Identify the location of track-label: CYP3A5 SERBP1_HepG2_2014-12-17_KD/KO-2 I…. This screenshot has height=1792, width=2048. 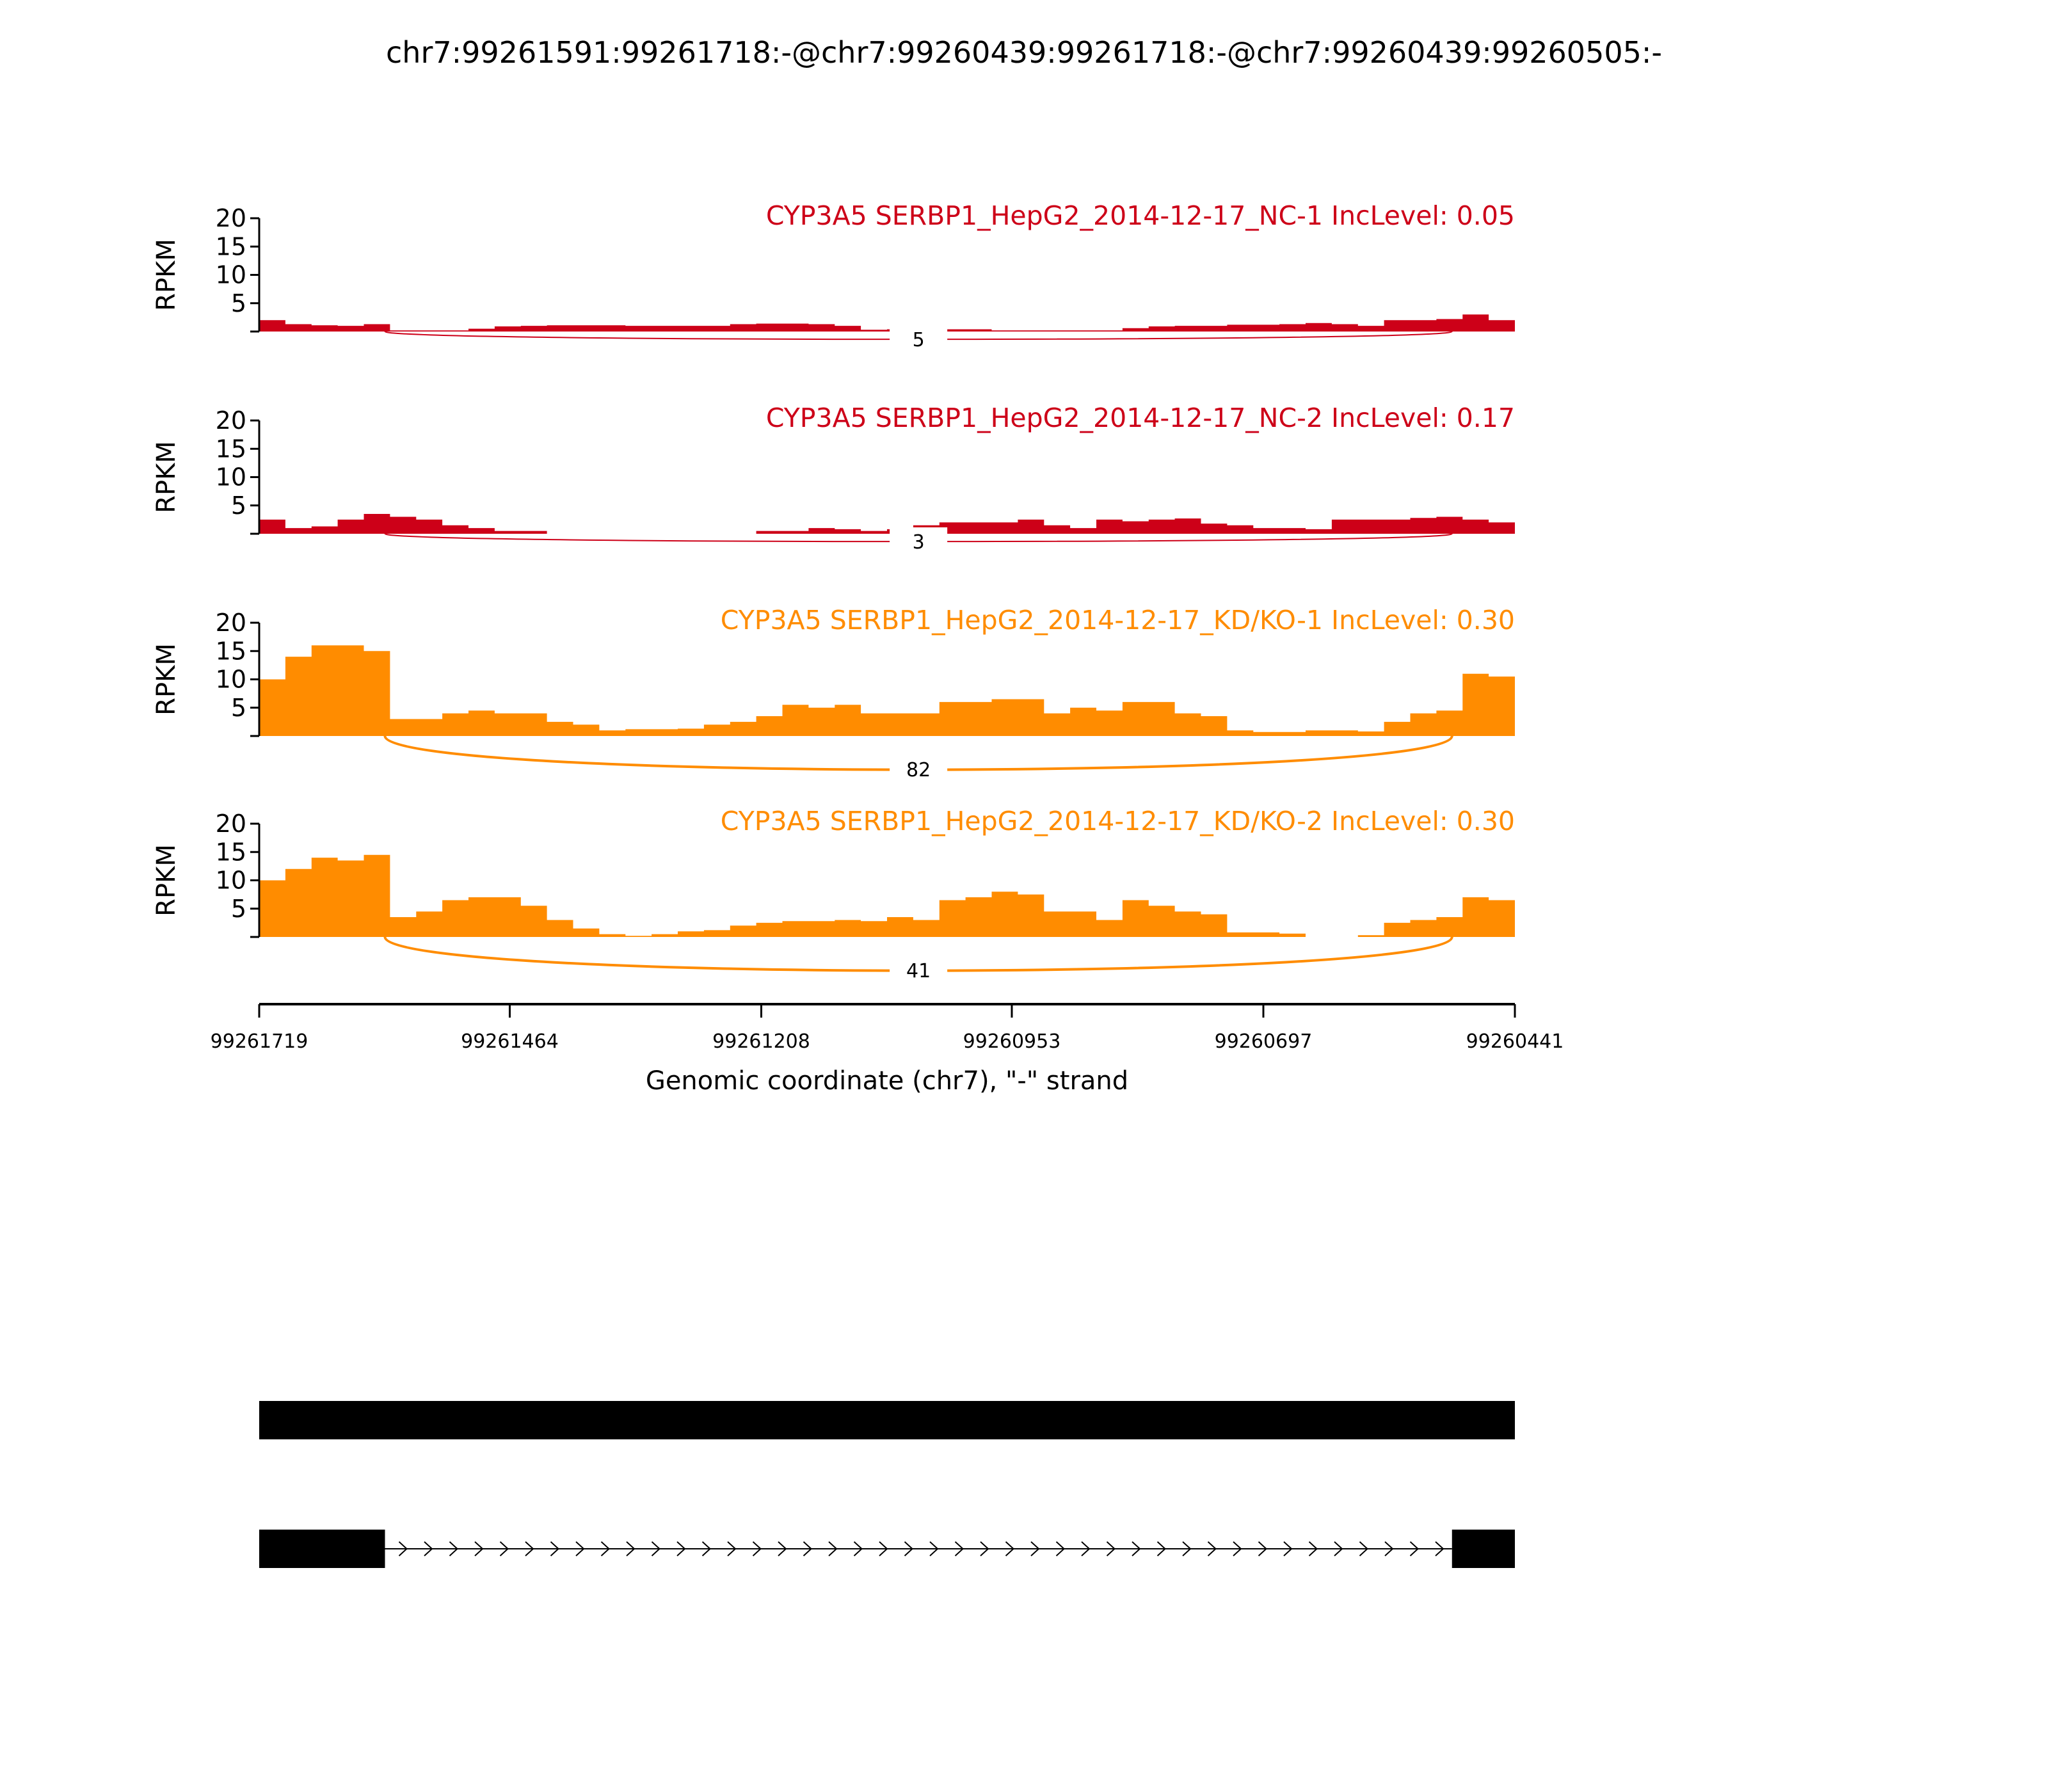
(1118, 821).